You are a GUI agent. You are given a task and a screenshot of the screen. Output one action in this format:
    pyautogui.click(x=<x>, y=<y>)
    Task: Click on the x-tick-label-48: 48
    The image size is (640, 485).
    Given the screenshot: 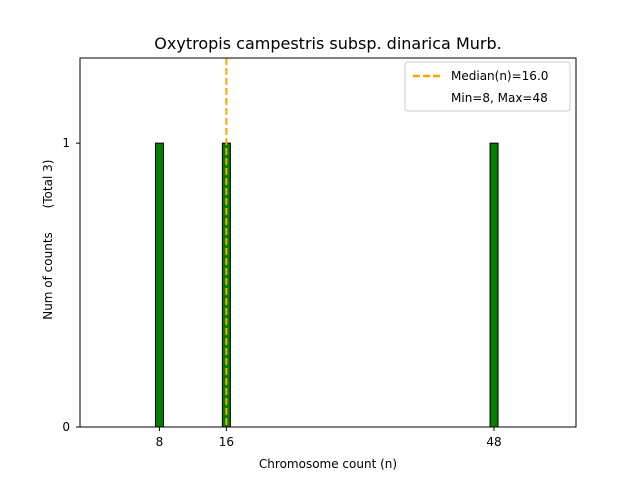 What is the action you would take?
    pyautogui.click(x=493, y=442)
    